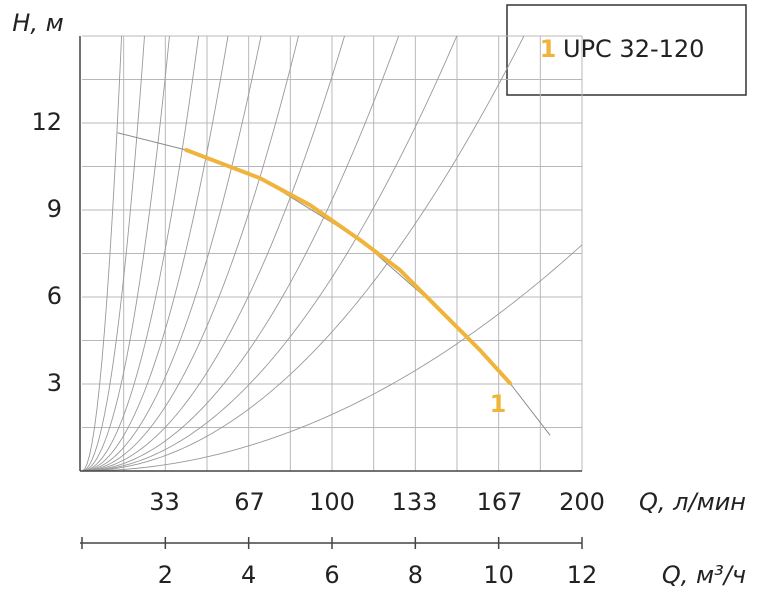 The height and width of the screenshot is (601, 757). I want to click on legend-number: 1, so click(548, 49).